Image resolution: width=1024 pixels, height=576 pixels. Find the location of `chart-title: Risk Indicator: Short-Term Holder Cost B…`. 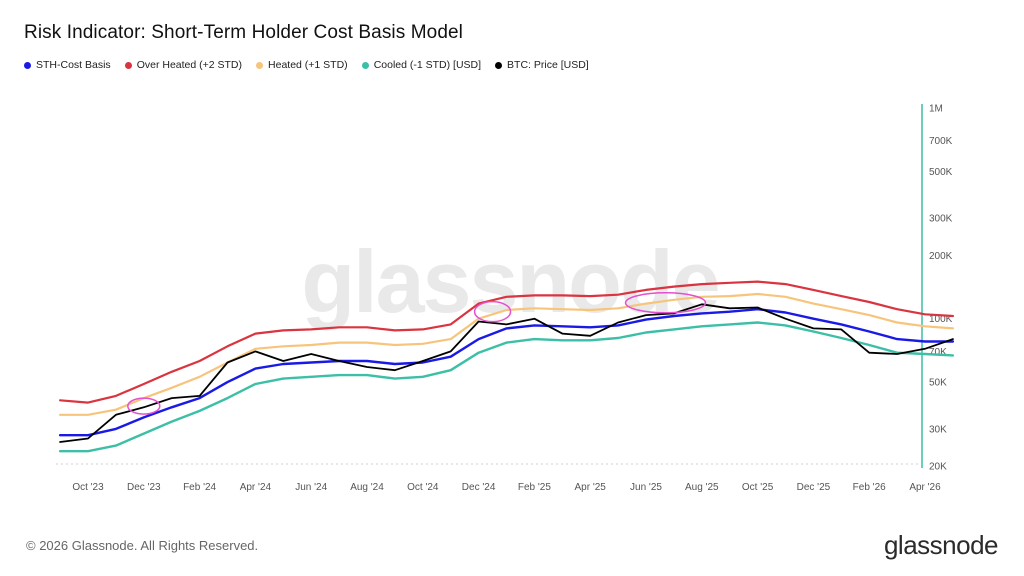

chart-title: Risk Indicator: Short-Term Holder Cost B… is located at coordinates (243, 32).